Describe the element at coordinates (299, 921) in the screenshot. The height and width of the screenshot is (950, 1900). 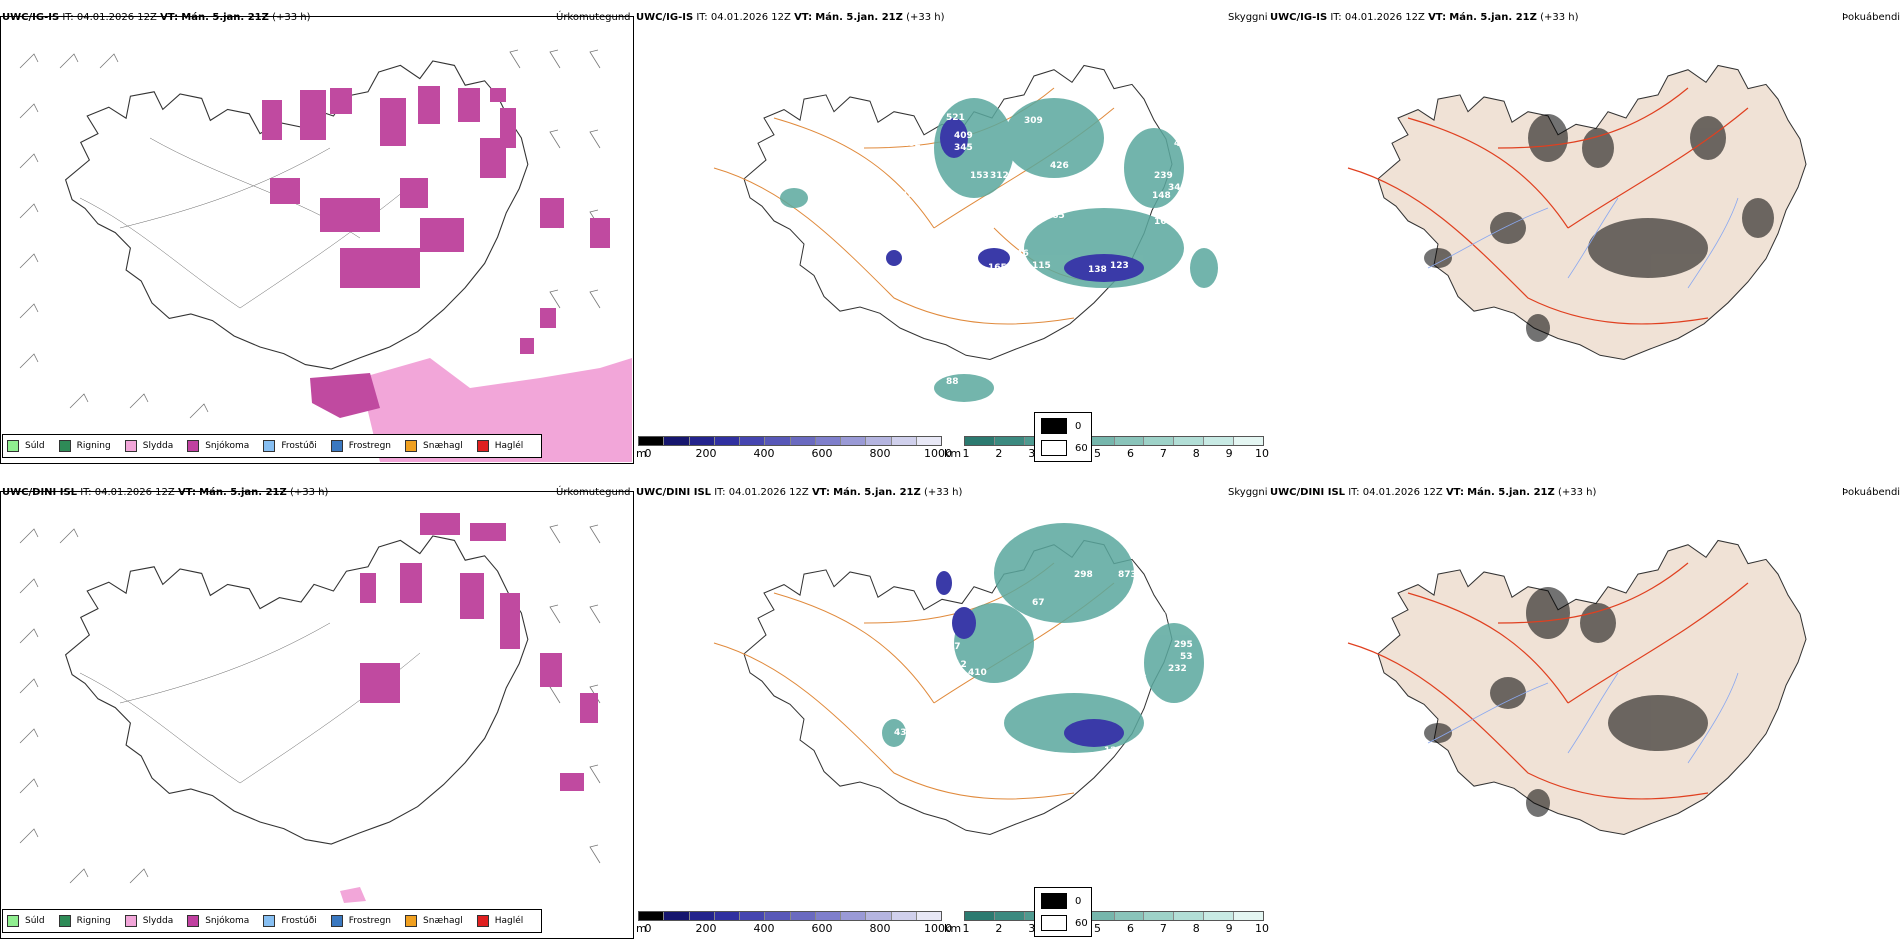
I see `legend-label: Frostúði` at that location.